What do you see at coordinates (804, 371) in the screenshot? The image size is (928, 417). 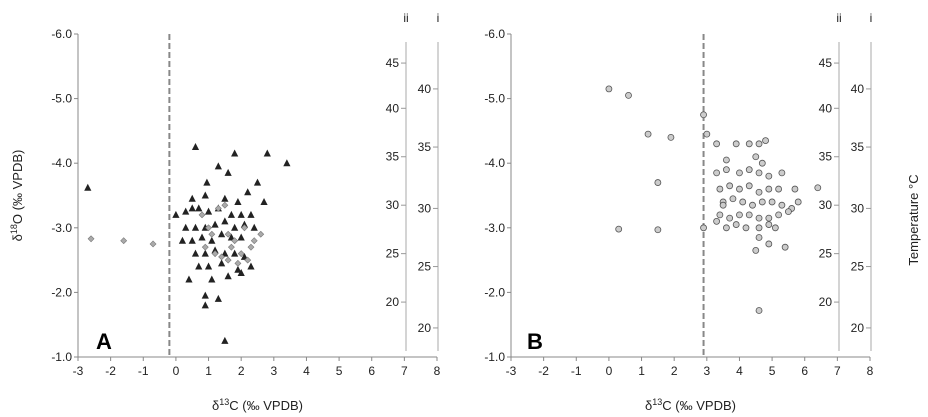 I see `x-tick-label: 6` at bounding box center [804, 371].